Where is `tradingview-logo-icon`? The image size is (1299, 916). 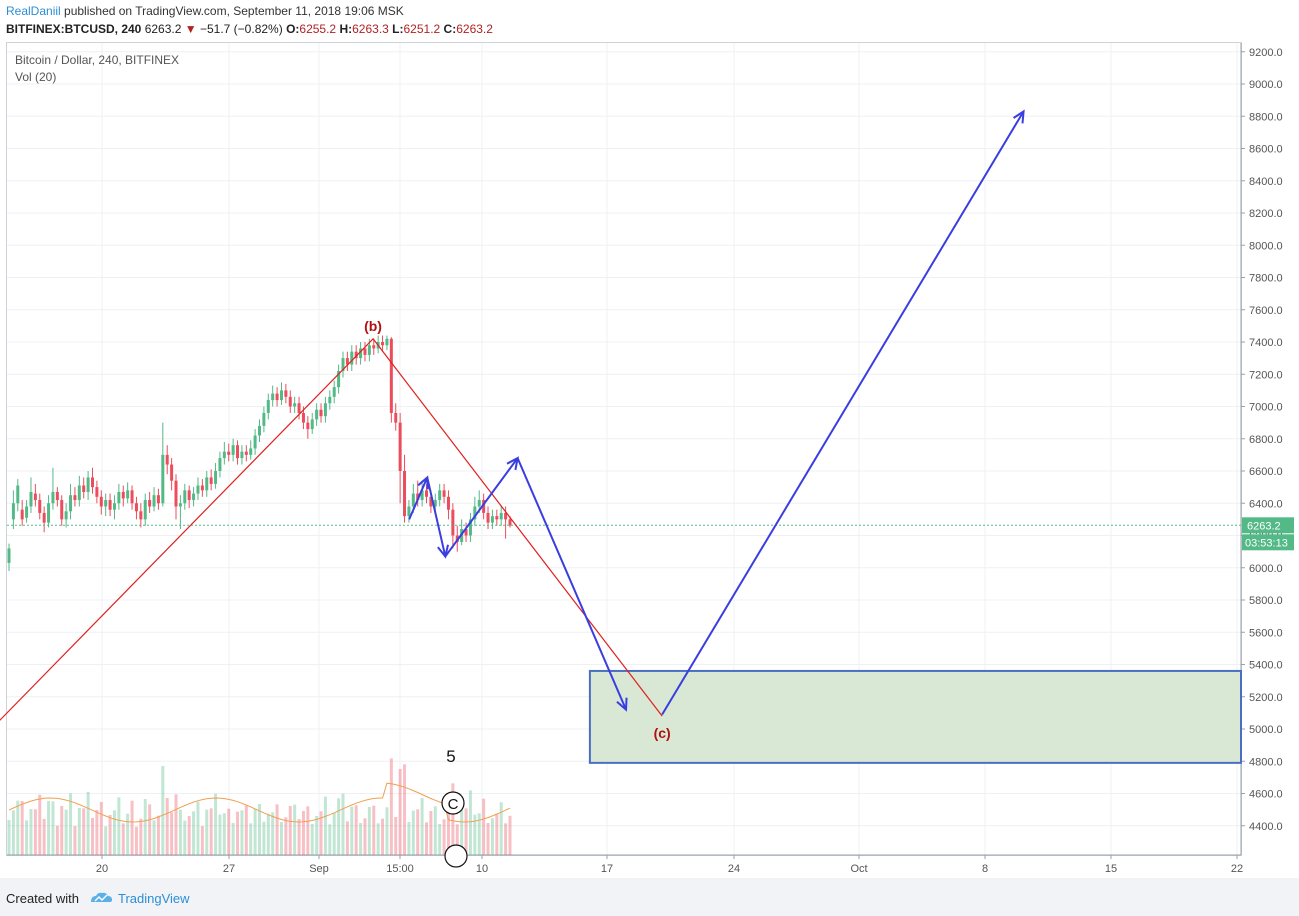
tradingview-logo-icon is located at coordinates (101, 897).